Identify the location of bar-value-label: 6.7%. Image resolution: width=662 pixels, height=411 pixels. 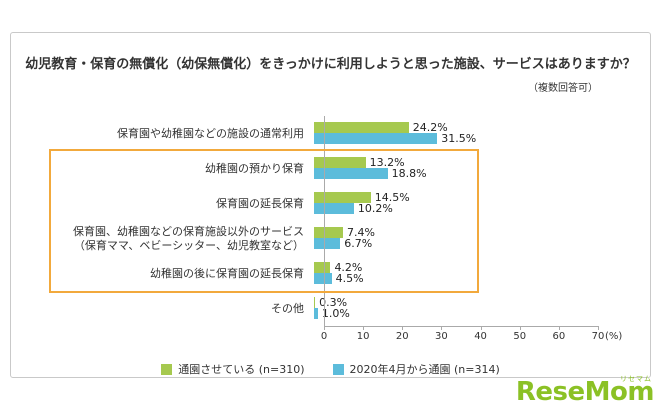
(358, 243).